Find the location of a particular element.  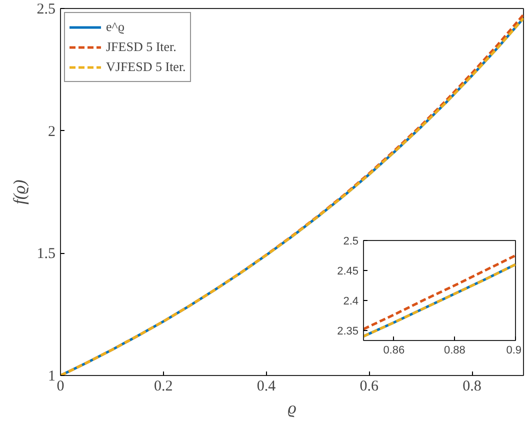

x-axis-title: ϱ is located at coordinates (292, 408).